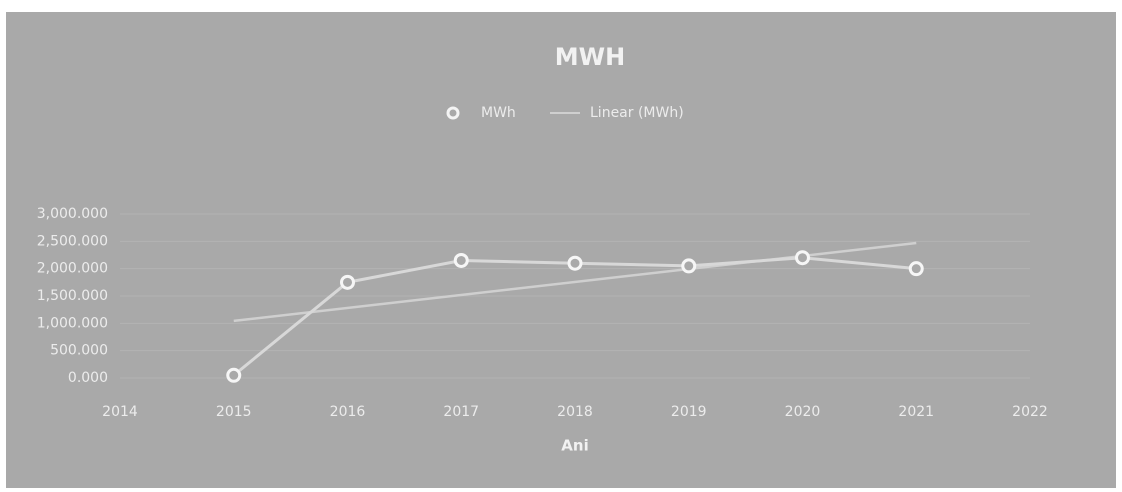 The image size is (1122, 492). What do you see at coordinates (461, 412) in the screenshot?
I see `x-tick-label: 2017` at bounding box center [461, 412].